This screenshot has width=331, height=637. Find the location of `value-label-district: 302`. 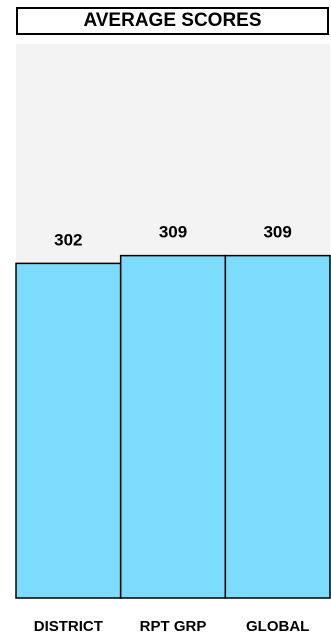

value-label-district: 302 is located at coordinates (68, 239).